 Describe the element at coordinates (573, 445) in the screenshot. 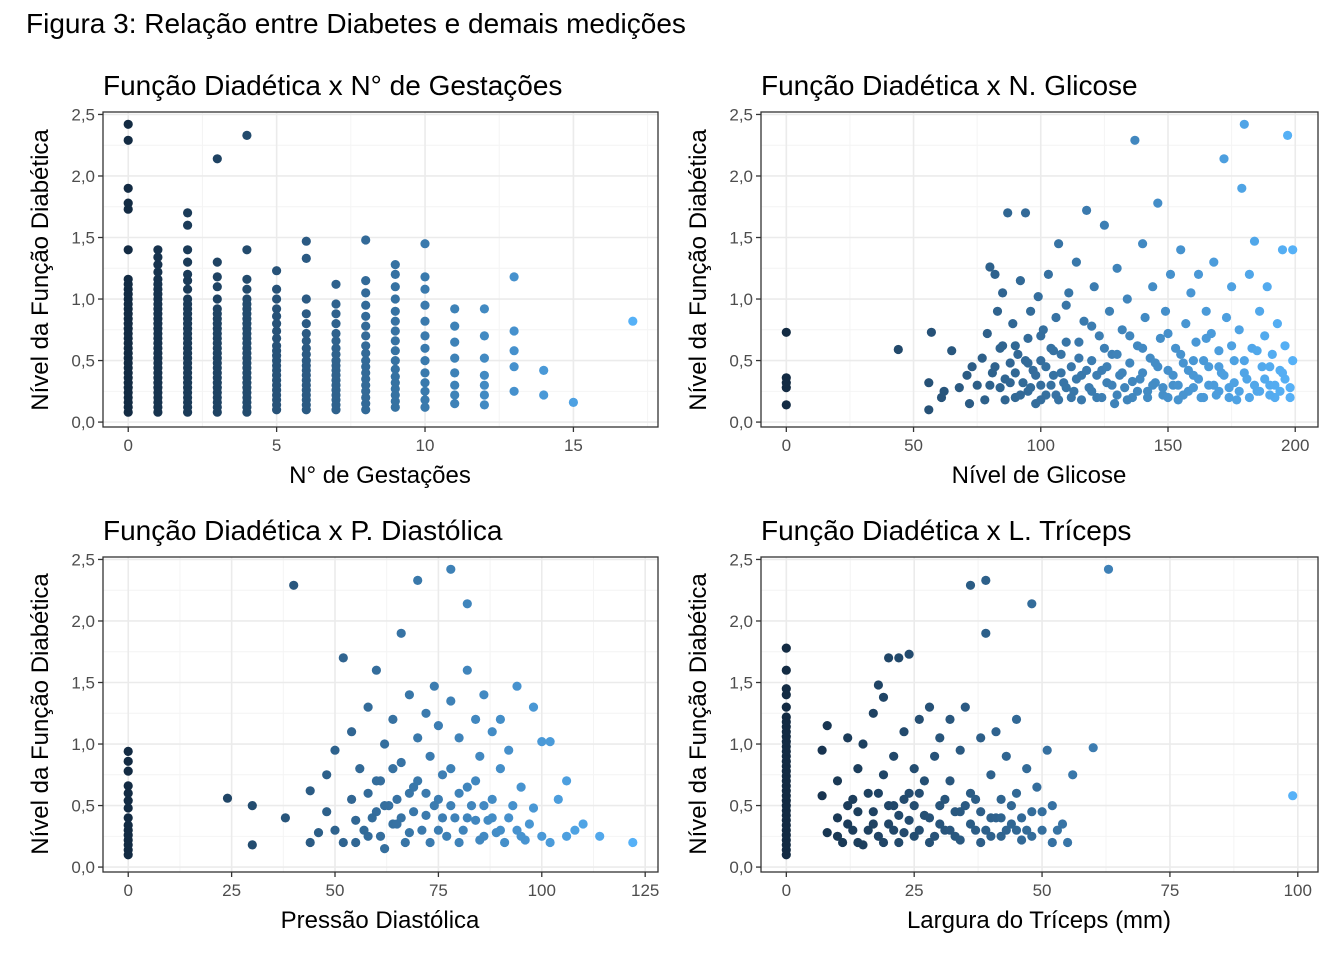

I see `x-tick-label: 15` at that location.